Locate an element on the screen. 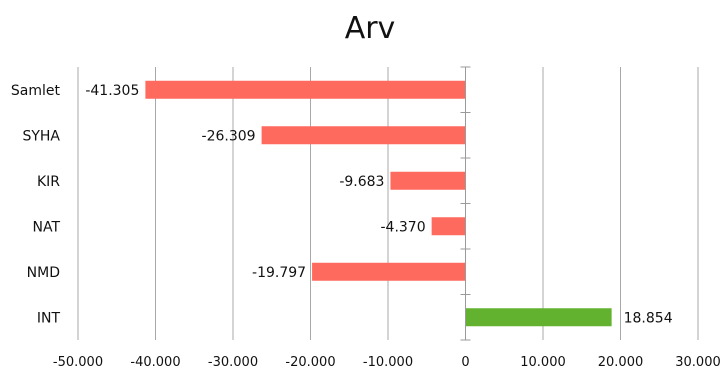  tick-label: -50.000 is located at coordinates (78, 362).